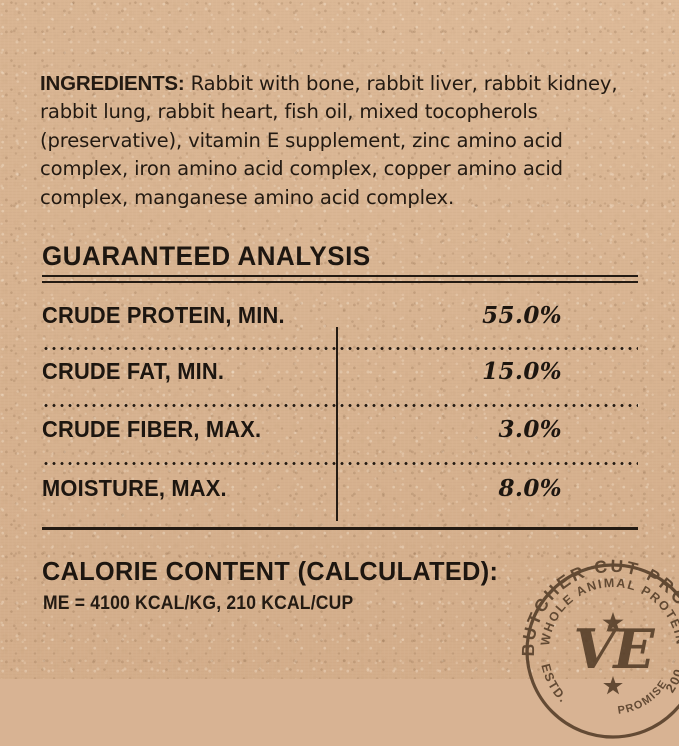 The width and height of the screenshot is (679, 746). I want to click on analysis-row-label: CRUDE PROTEIN, MIN., so click(163, 315).